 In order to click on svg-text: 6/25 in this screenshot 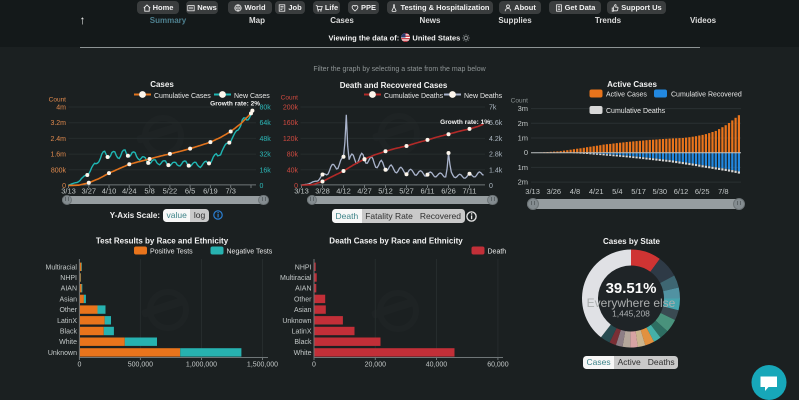, I will do `click(702, 191)`.